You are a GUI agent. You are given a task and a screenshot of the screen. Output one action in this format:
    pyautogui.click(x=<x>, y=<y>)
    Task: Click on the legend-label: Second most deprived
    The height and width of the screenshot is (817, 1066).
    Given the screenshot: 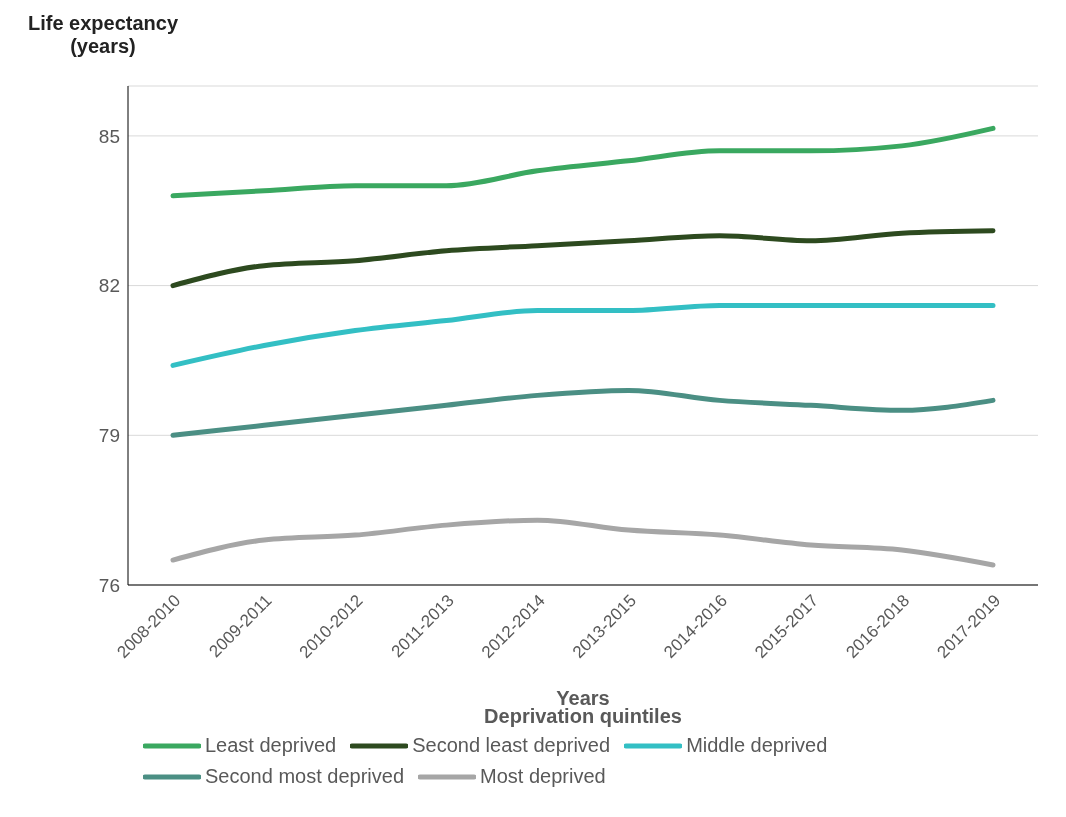 What is the action you would take?
    pyautogui.click(x=305, y=776)
    